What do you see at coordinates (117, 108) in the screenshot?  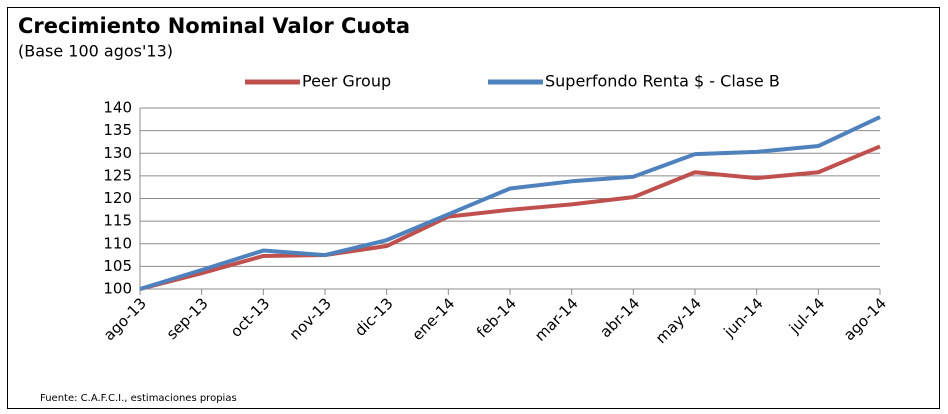 I see `y-tick-label: 140` at bounding box center [117, 108].